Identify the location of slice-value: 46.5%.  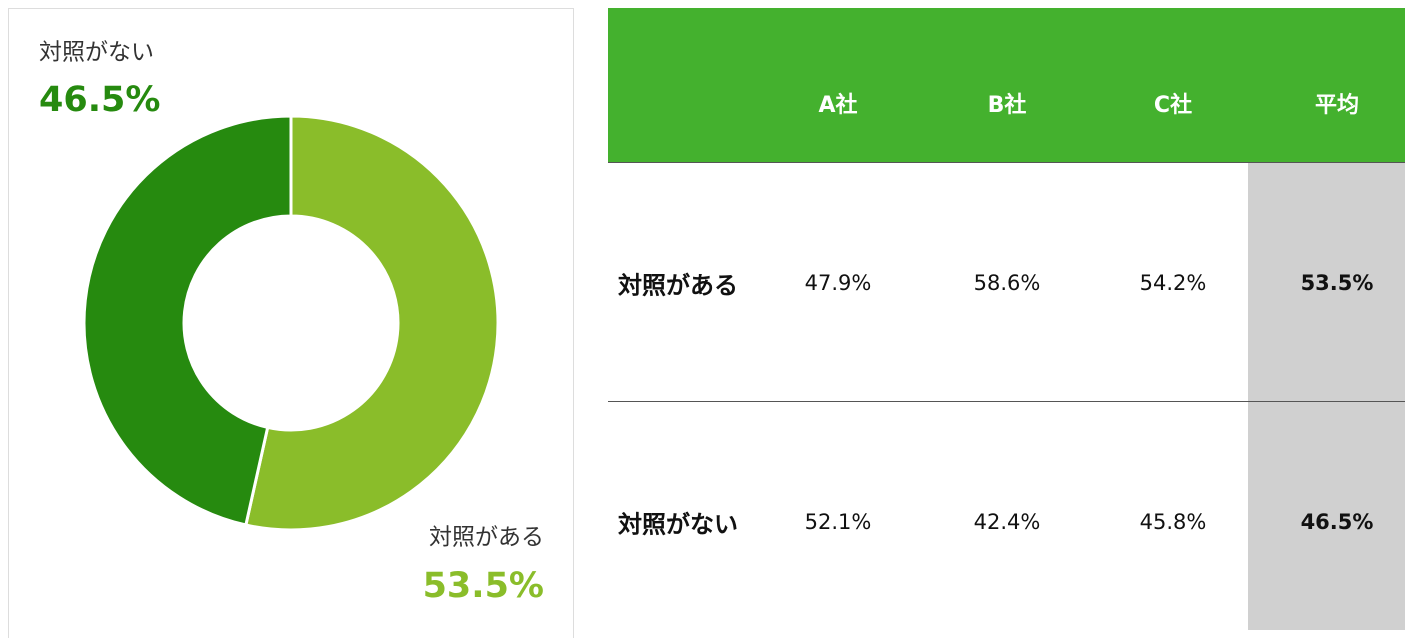
(99, 100).